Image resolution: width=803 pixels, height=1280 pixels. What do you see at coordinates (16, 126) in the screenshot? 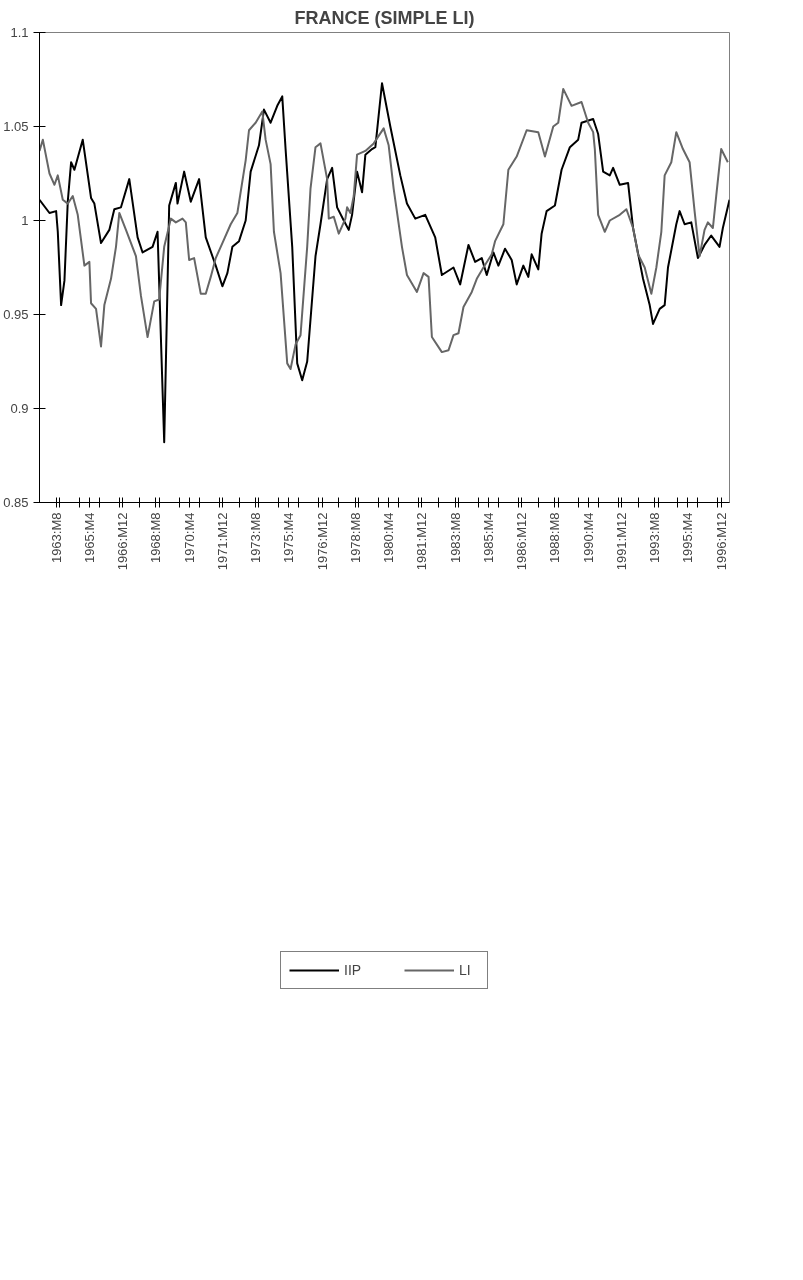
I see `y-tick-label: 1.05` at bounding box center [16, 126].